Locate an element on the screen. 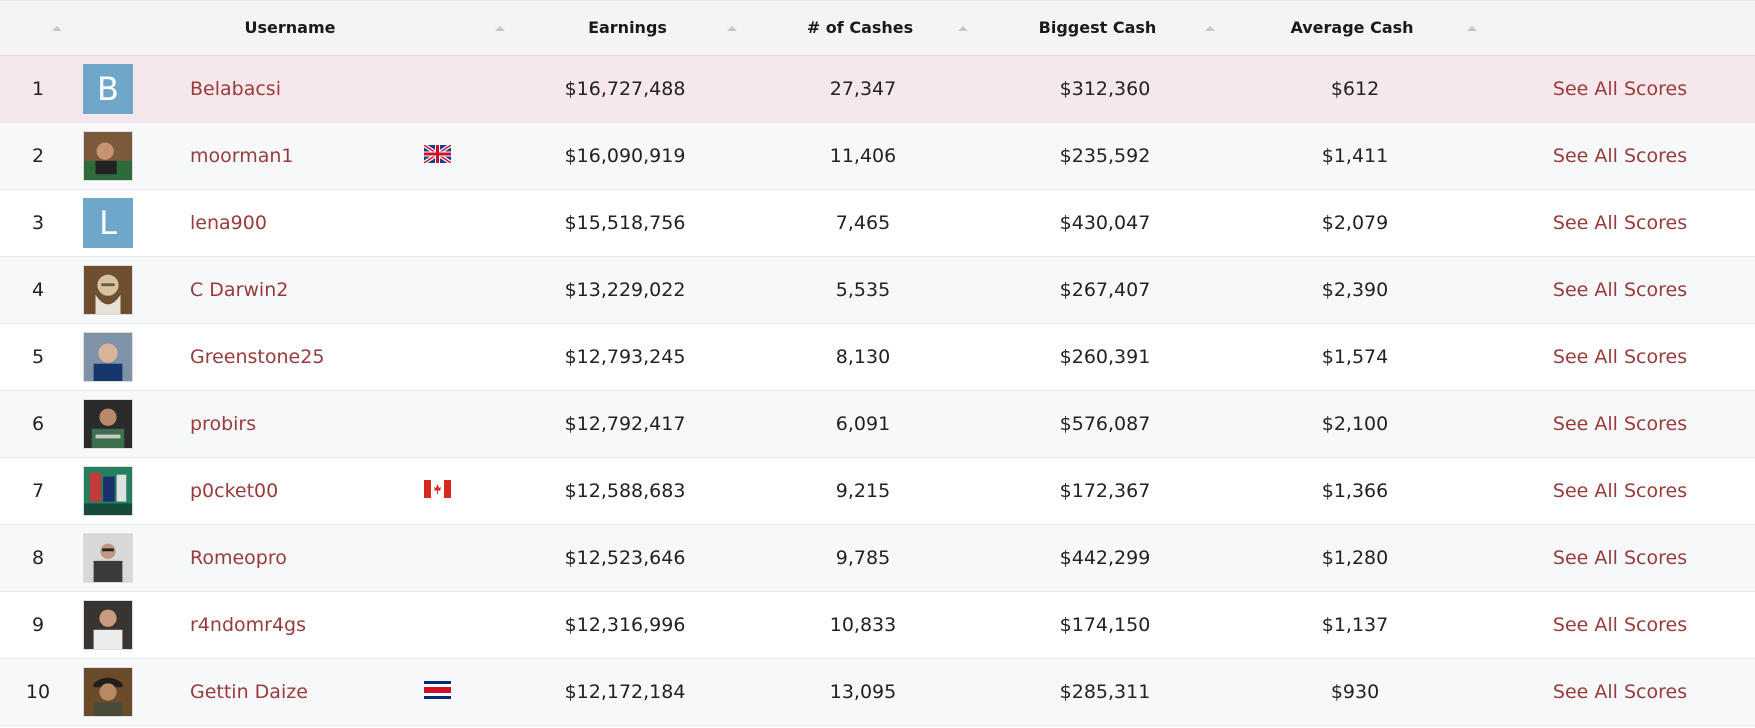 The height and width of the screenshot is (728, 1755). average-cash-value: $1,280 is located at coordinates (1355, 558).